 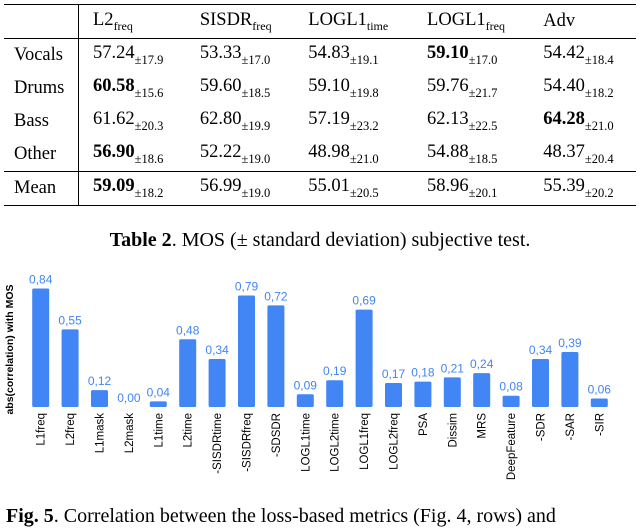 I want to click on x-tick-label: L2mask, so click(x=130, y=433).